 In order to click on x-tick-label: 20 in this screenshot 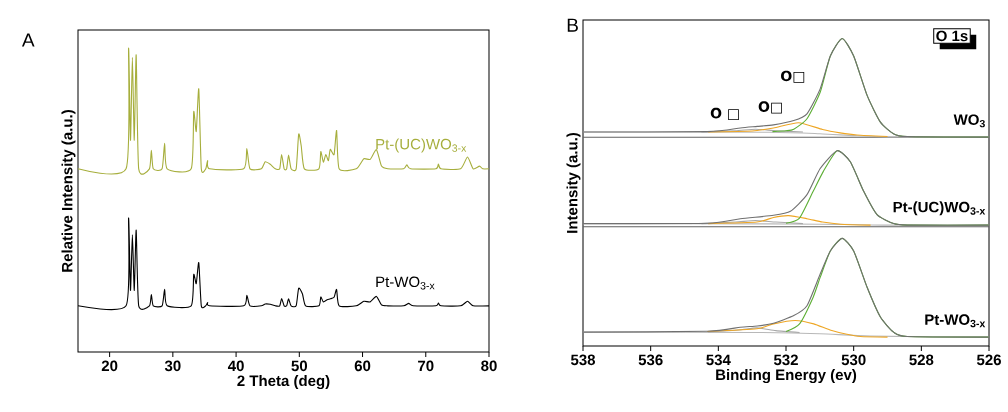, I will do `click(109, 366)`.